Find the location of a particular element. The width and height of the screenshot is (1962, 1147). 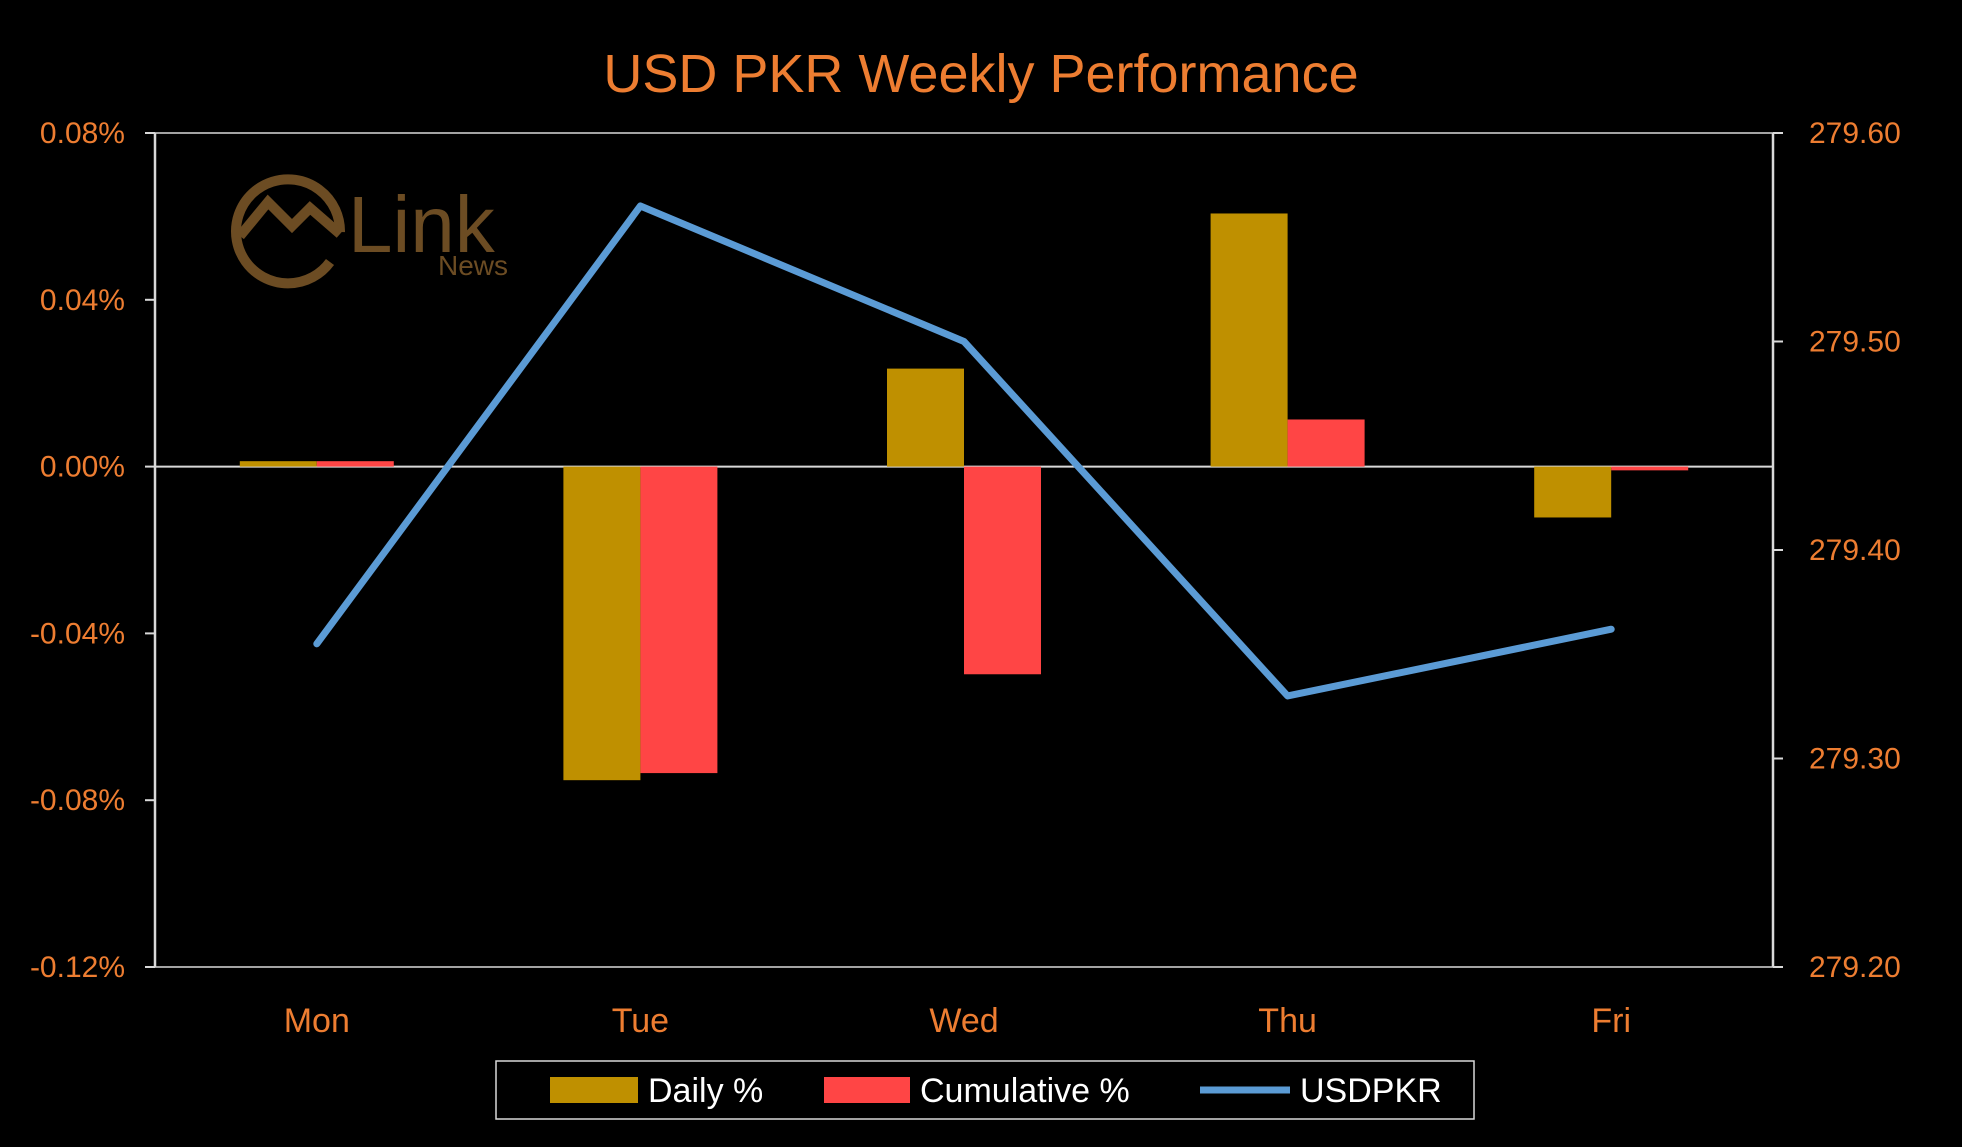

category-label: Mon is located at coordinates (317, 1021).